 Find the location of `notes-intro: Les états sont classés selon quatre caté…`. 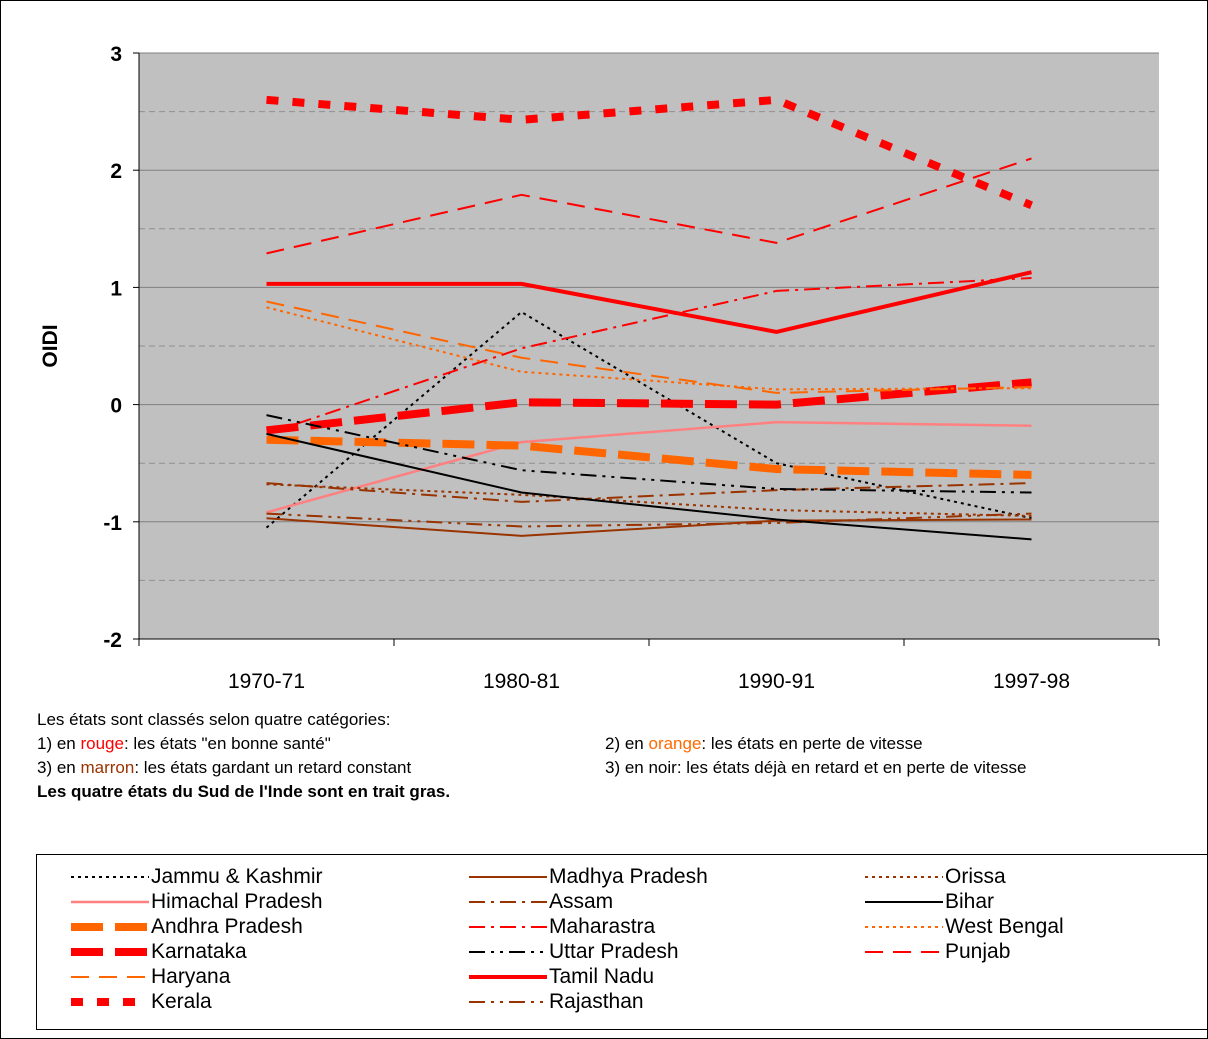

notes-intro: Les états sont classés selon quatre caté… is located at coordinates (214, 719).